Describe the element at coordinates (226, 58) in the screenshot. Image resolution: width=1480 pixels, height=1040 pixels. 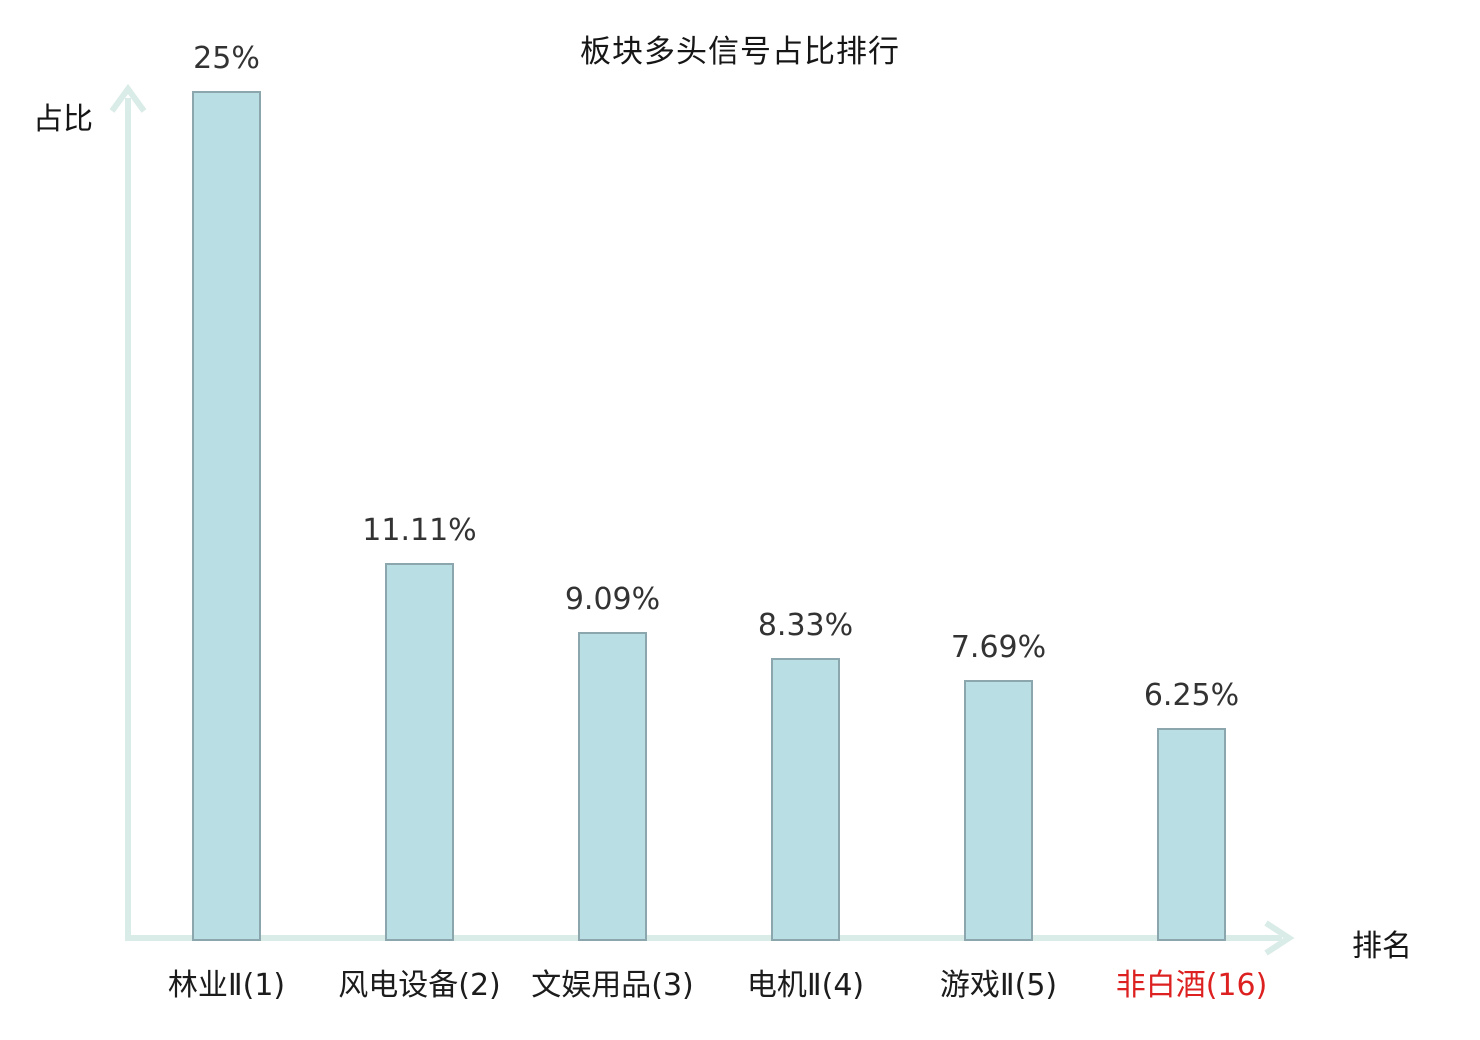
I see `bar-value-label: 25%` at that location.